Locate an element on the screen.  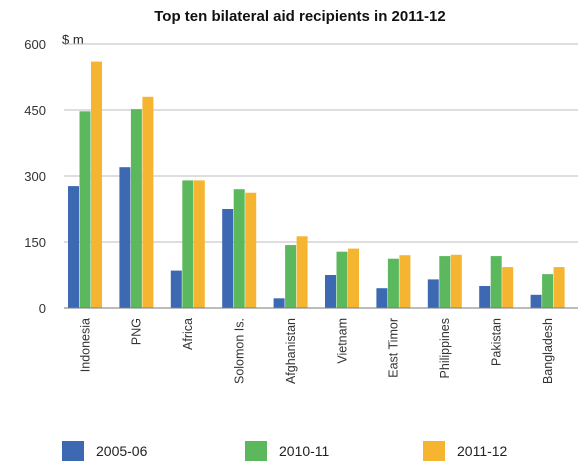
bar-2010-11-Pakistan is located at coordinates (496, 282).